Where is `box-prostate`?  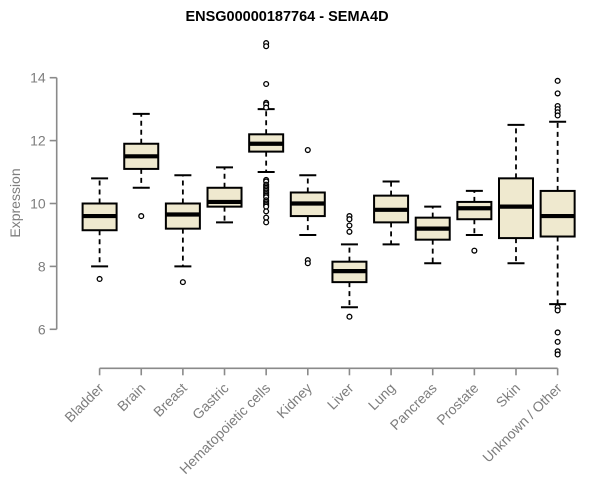 box-prostate is located at coordinates (474, 221).